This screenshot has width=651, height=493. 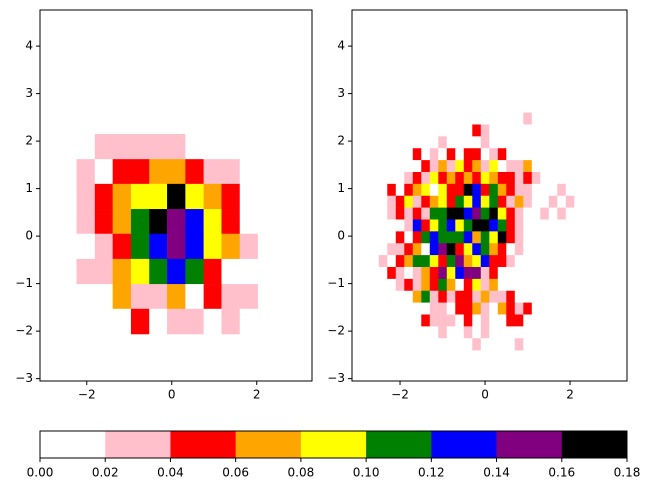 I want to click on y-tick-label: 0, so click(x=29, y=236).